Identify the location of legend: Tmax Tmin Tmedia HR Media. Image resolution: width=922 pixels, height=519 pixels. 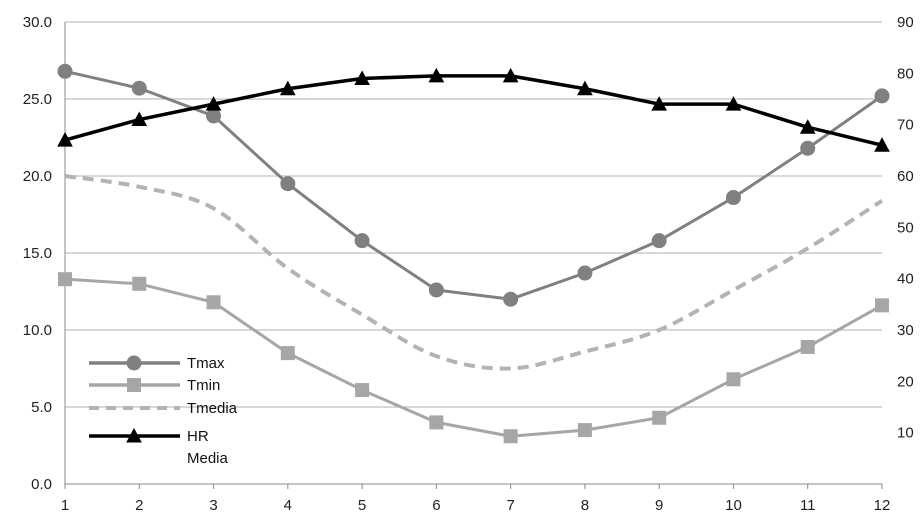
(163, 411).